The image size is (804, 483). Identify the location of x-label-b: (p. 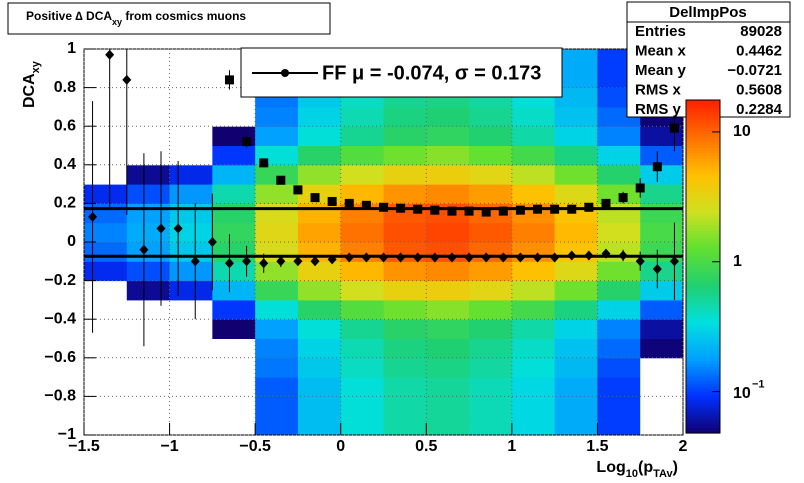
(645, 467).